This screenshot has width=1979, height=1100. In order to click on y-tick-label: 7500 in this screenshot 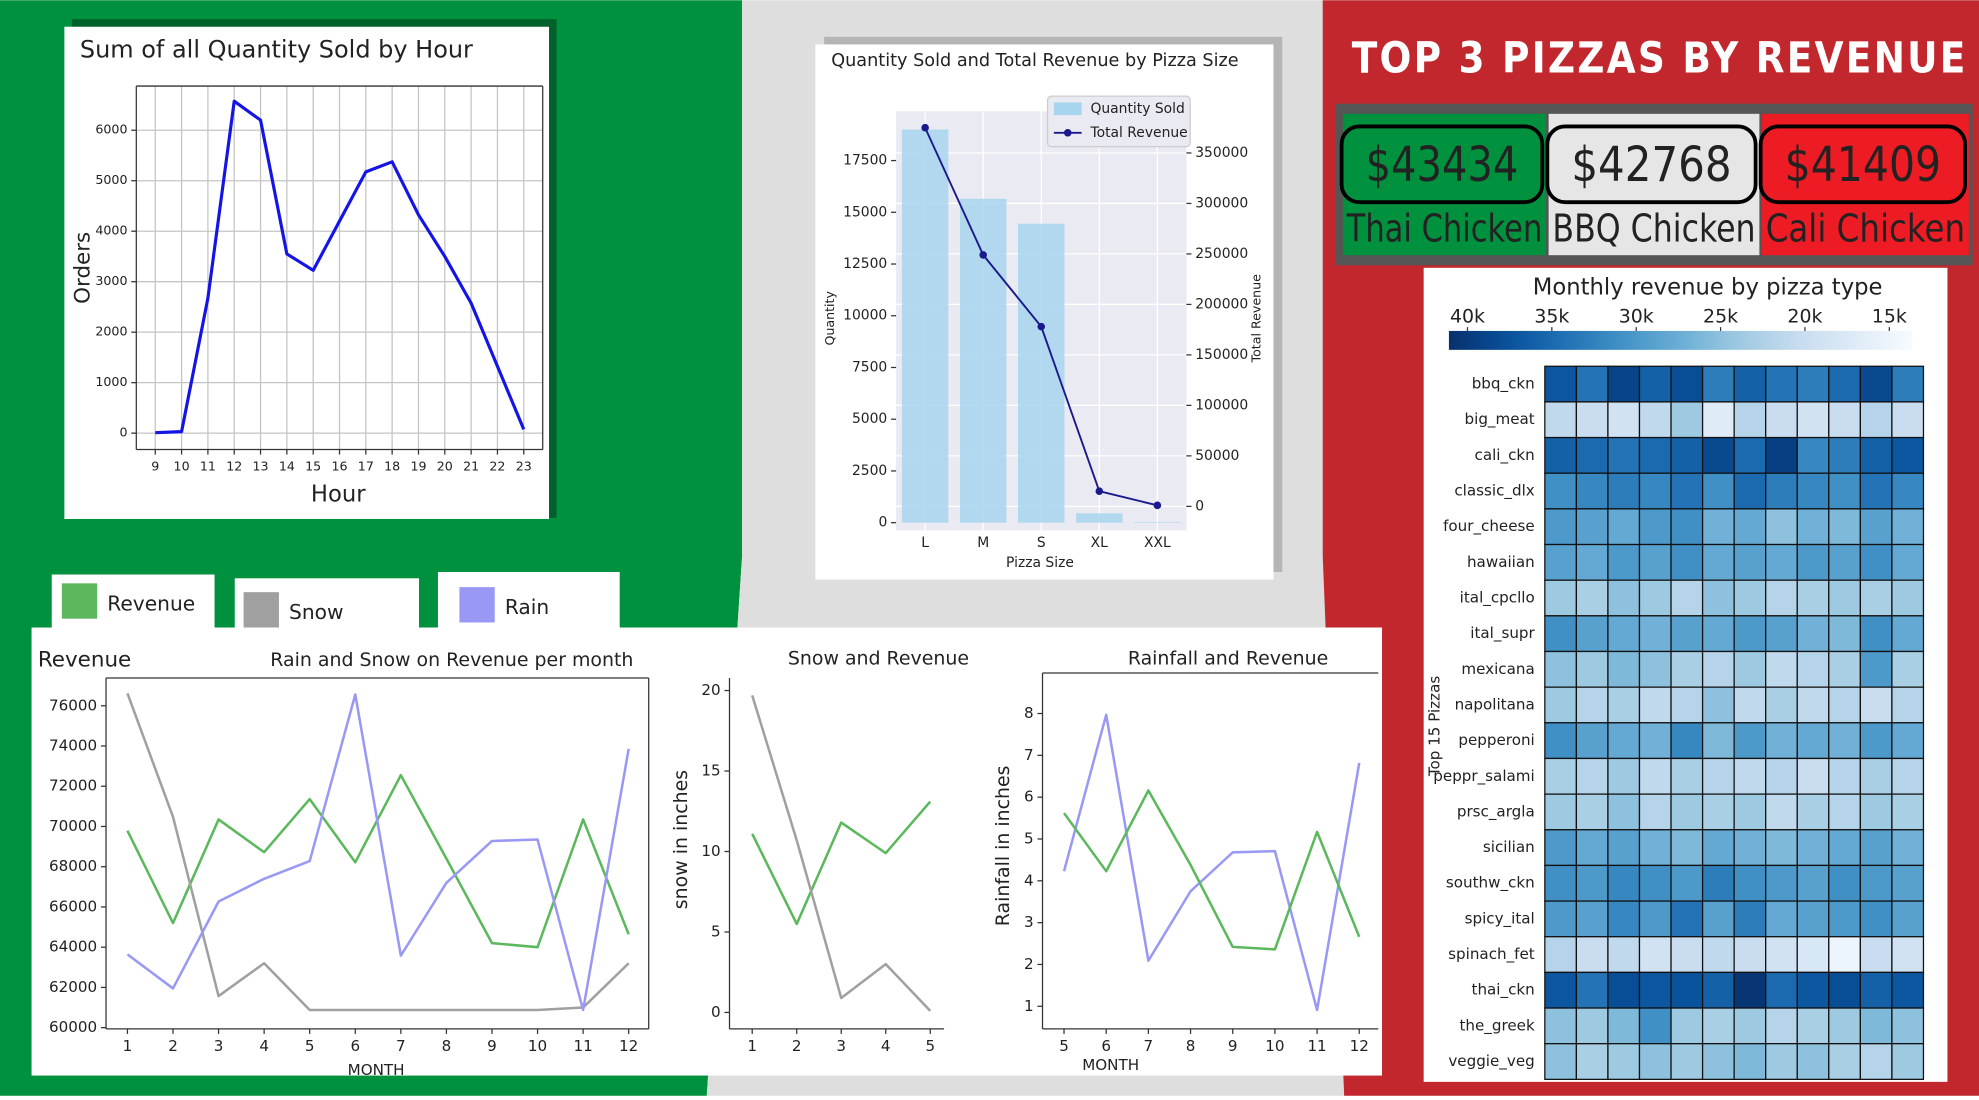, I will do `click(869, 367)`.